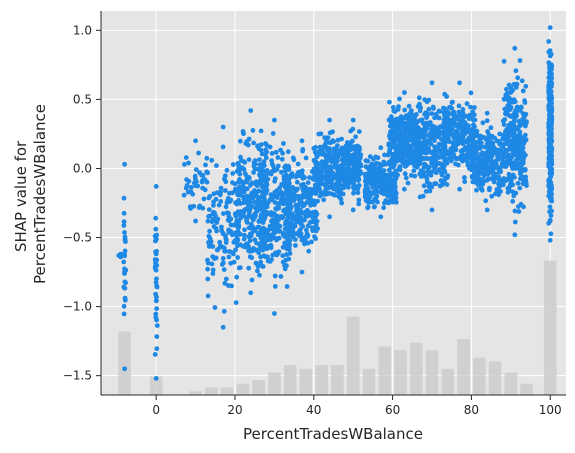 The width and height of the screenshot is (575, 453). I want to click on y-ticks: −1.5 −1.0 −0.5 0.0 0.5 1.0, so click(82, 203).